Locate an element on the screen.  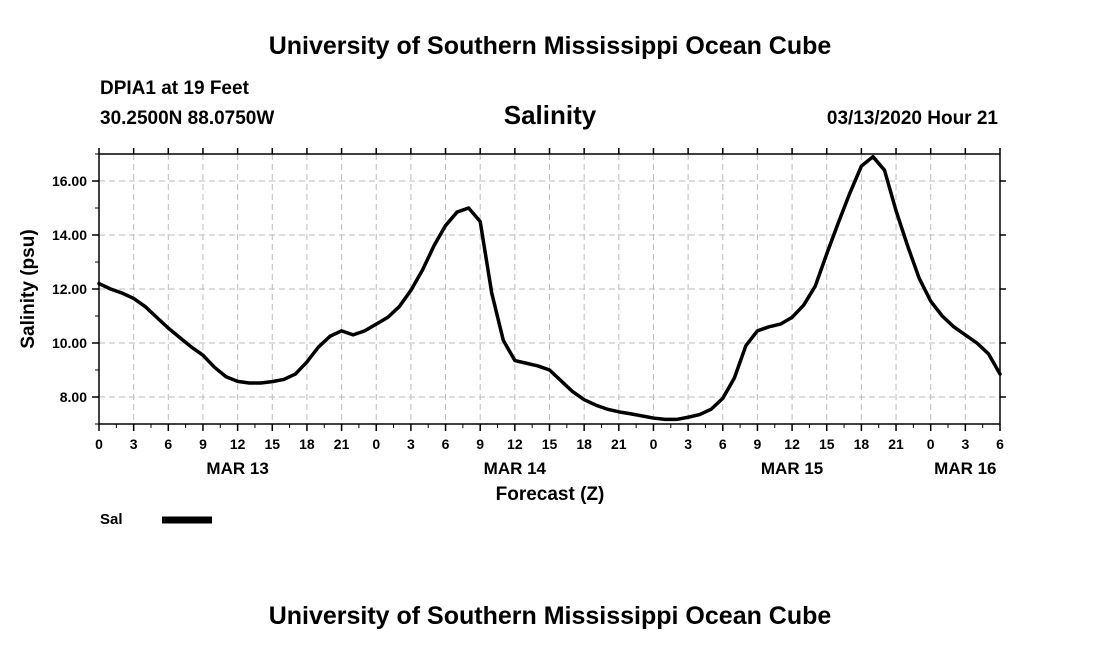
day-label: MAR 15 is located at coordinates (792, 468).